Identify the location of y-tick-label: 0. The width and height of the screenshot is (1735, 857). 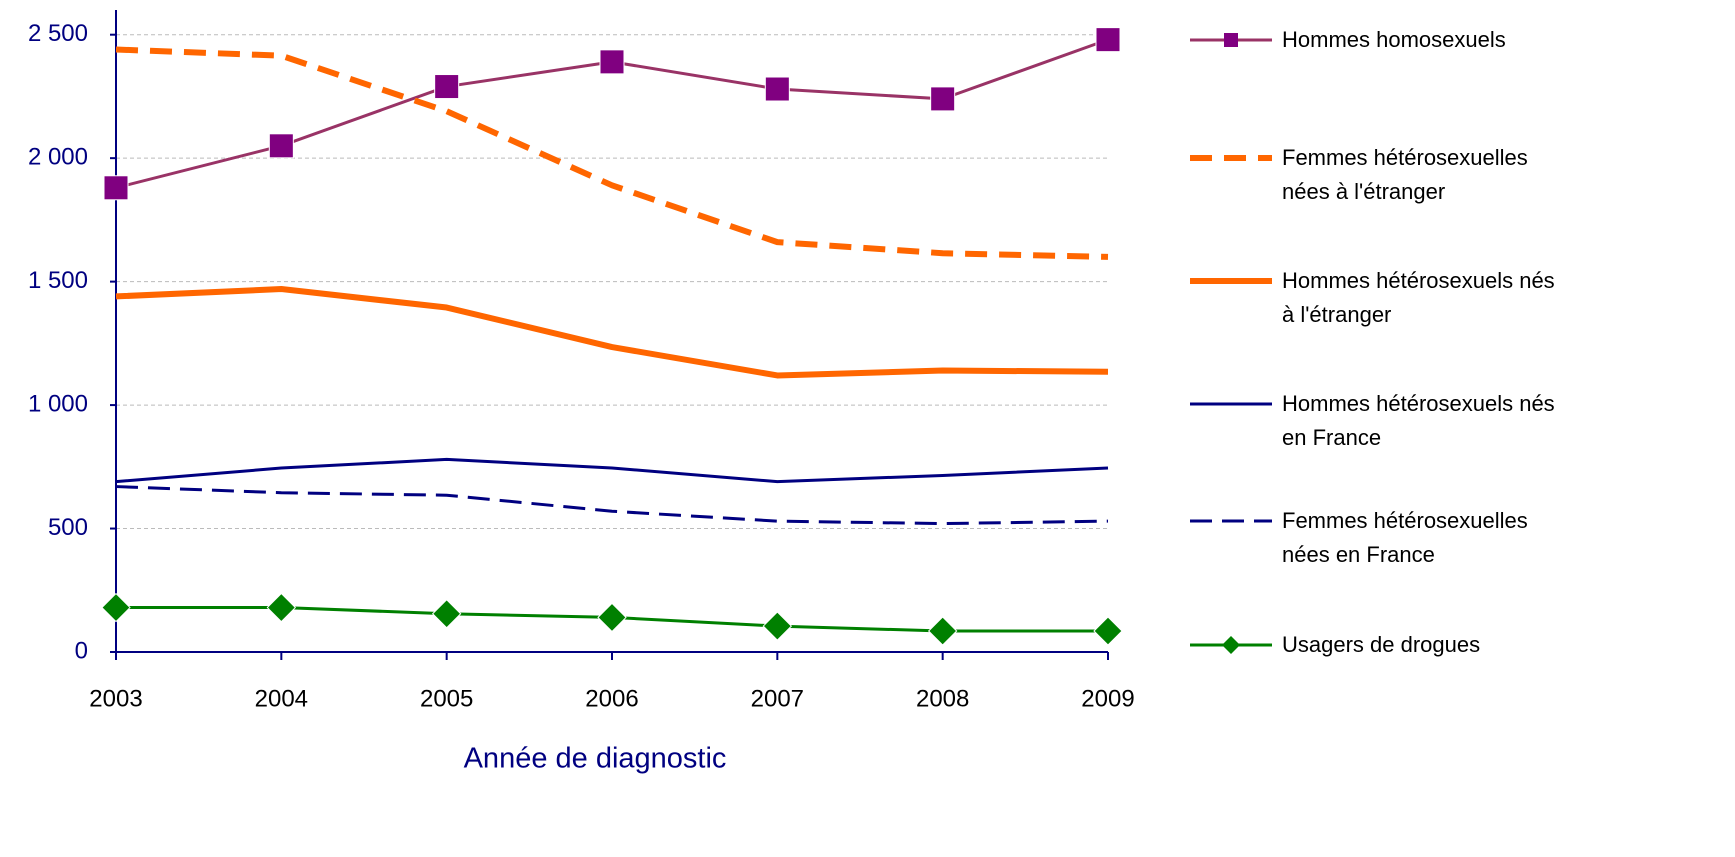
(81, 650).